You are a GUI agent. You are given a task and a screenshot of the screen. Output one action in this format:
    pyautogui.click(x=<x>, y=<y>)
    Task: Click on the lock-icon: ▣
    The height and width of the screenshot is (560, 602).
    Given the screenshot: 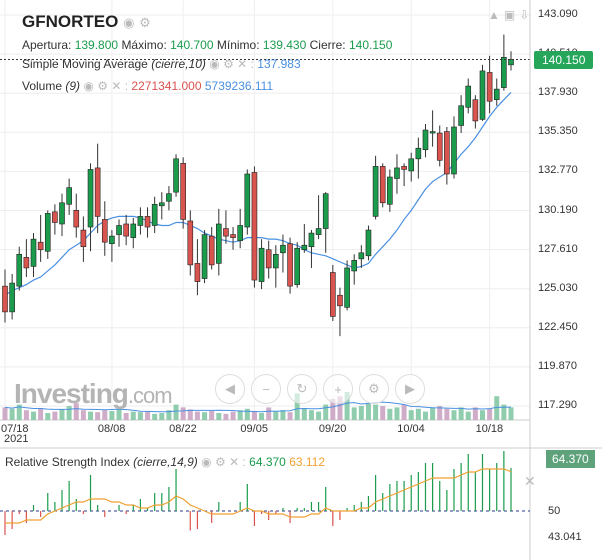 What is the action you would take?
    pyautogui.click(x=511, y=15)
    